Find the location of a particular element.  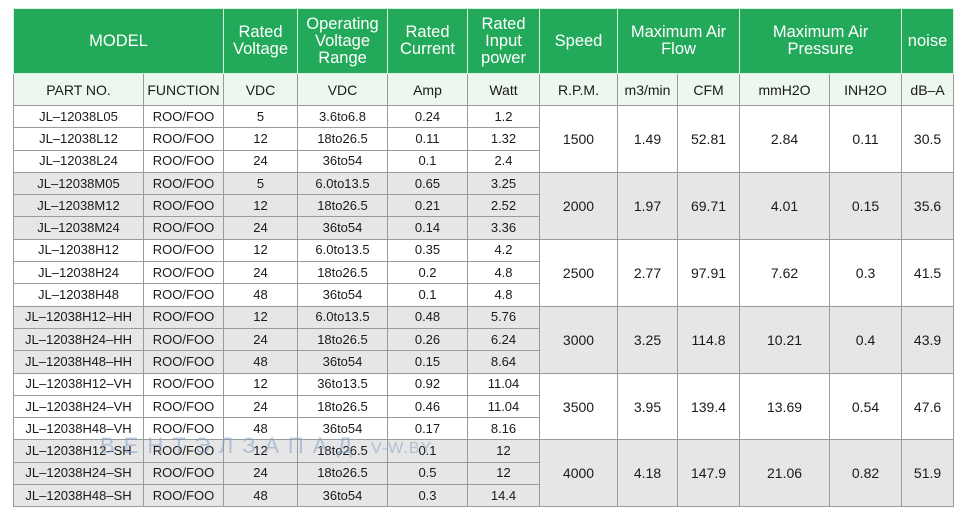

cell-noise: 43.9 is located at coordinates (928, 339).